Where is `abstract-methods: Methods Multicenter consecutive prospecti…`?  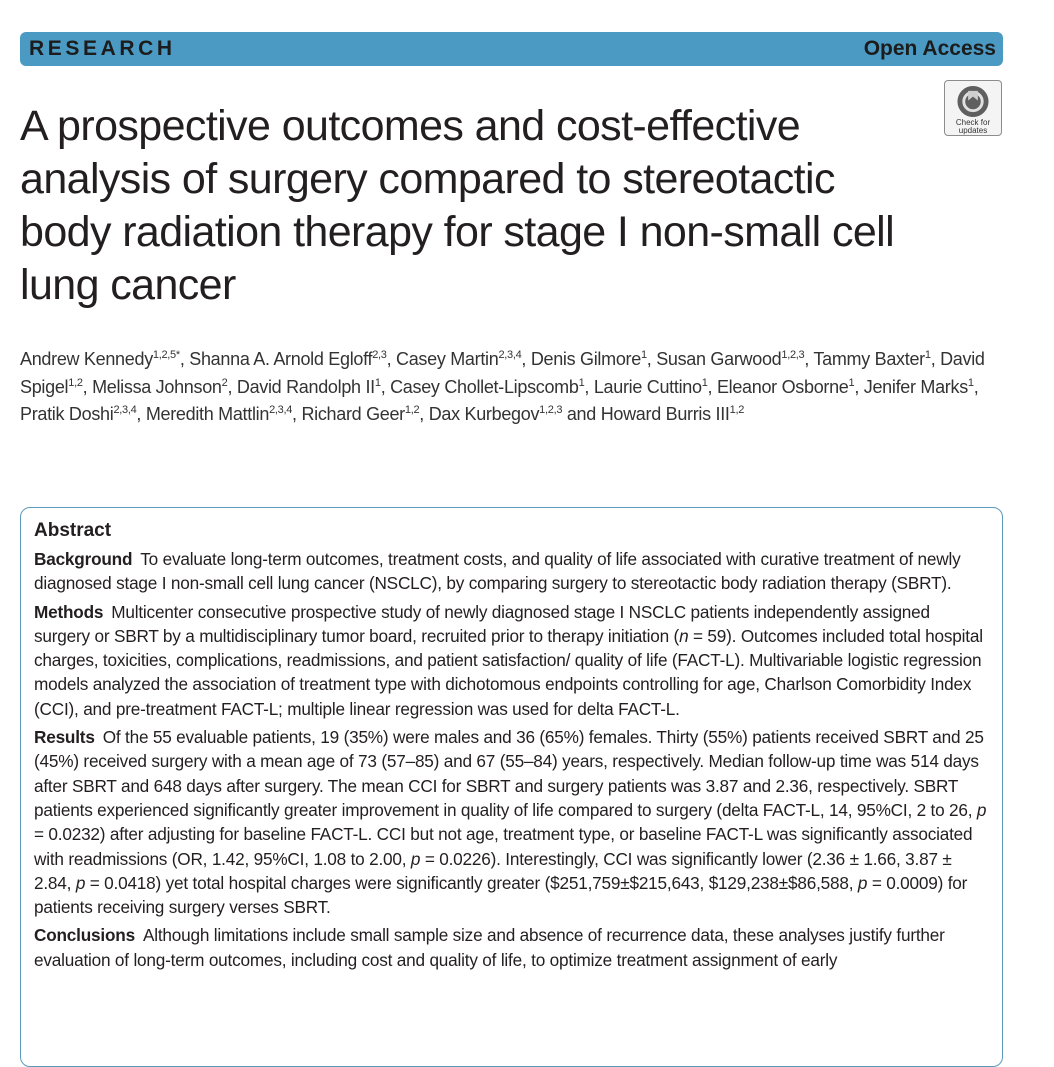
abstract-methods: Methods Multicenter consecutive prospecti… is located at coordinates (511, 660).